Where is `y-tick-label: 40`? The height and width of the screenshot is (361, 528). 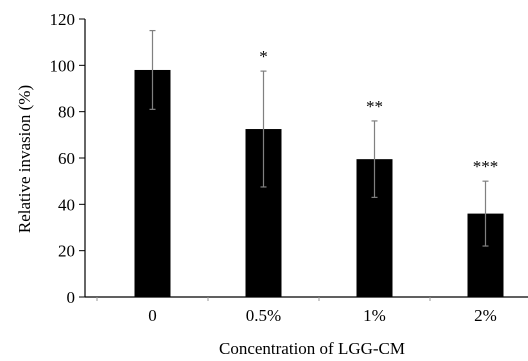
y-tick-label: 40 is located at coordinates (66, 204).